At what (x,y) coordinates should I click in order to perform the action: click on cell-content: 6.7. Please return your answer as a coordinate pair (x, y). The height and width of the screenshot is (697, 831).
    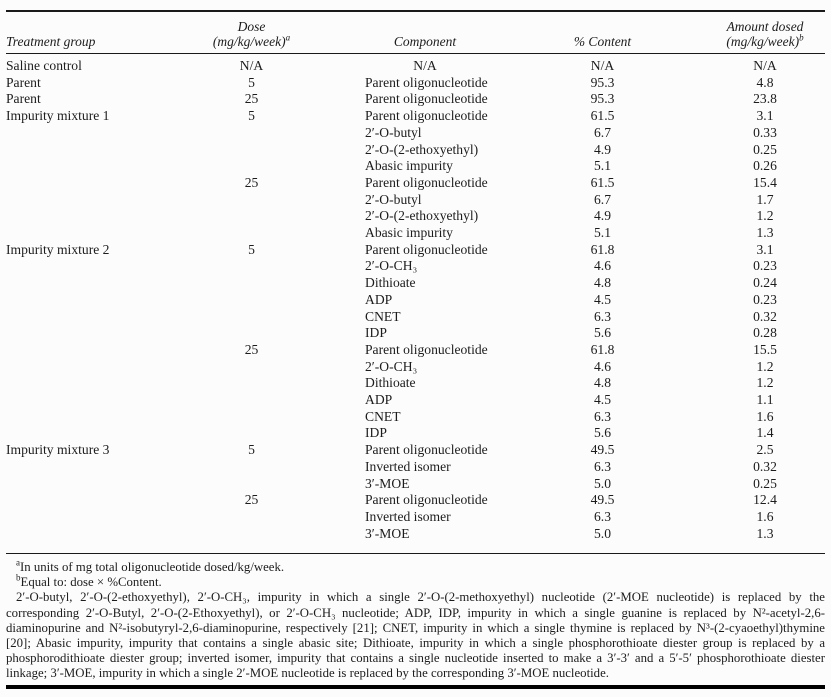
    Looking at the image, I should click on (602, 199).